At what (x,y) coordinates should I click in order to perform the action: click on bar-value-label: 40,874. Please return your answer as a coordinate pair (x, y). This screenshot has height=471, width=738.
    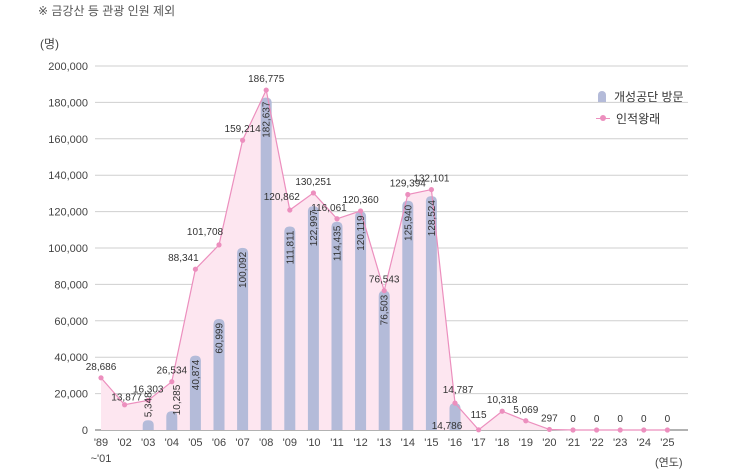
    Looking at the image, I should click on (196, 374).